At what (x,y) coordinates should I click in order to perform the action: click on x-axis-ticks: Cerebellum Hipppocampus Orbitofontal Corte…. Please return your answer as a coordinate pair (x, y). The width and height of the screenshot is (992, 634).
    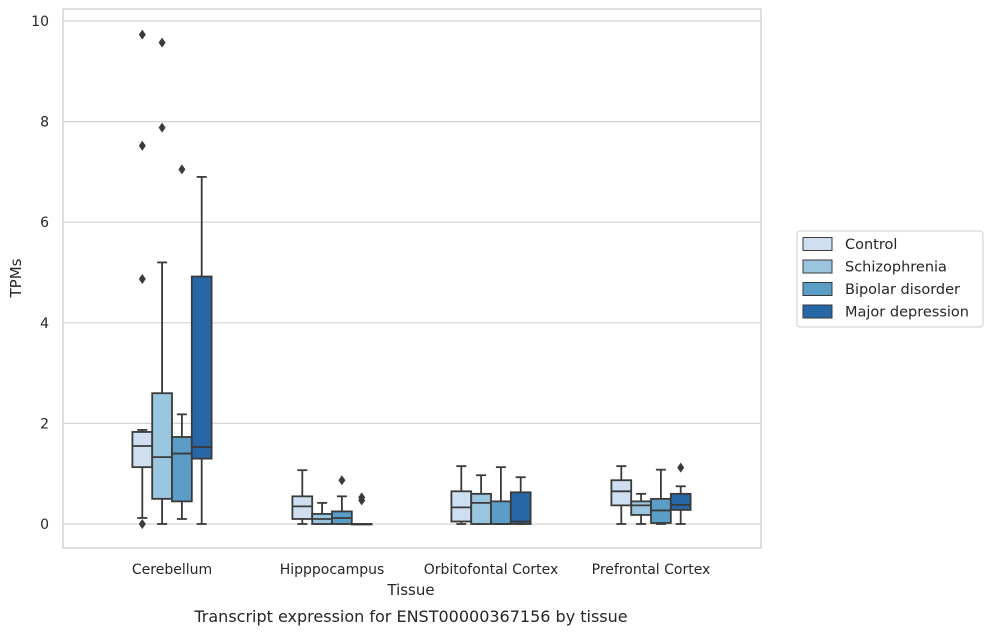
    Looking at the image, I should click on (421, 570).